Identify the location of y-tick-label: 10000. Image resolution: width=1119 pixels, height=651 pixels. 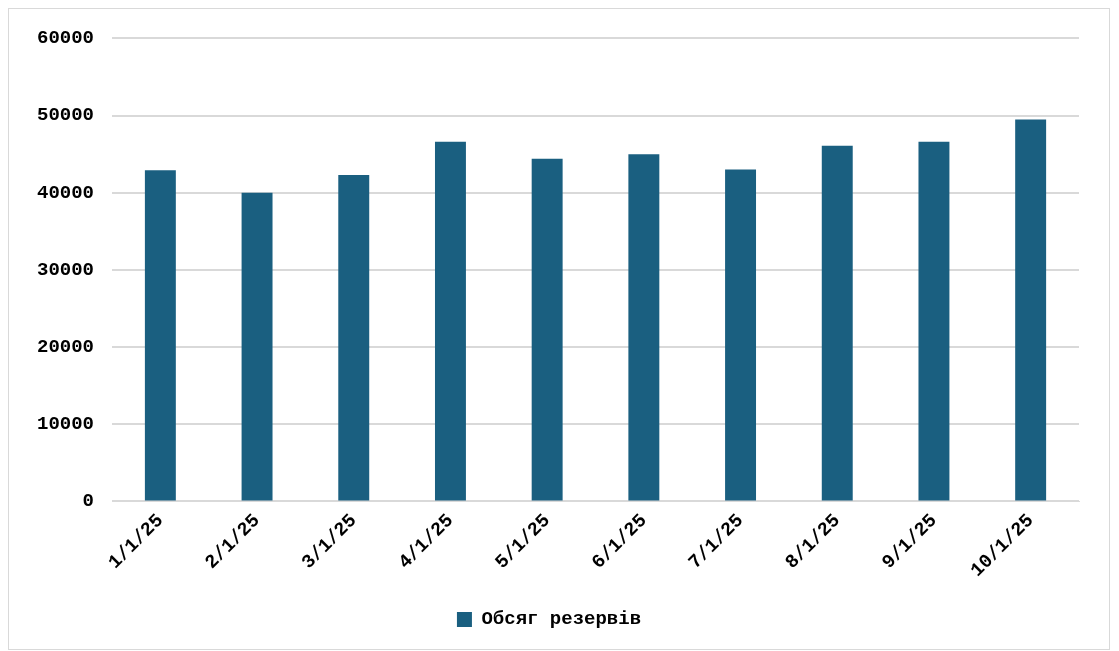
(65, 424).